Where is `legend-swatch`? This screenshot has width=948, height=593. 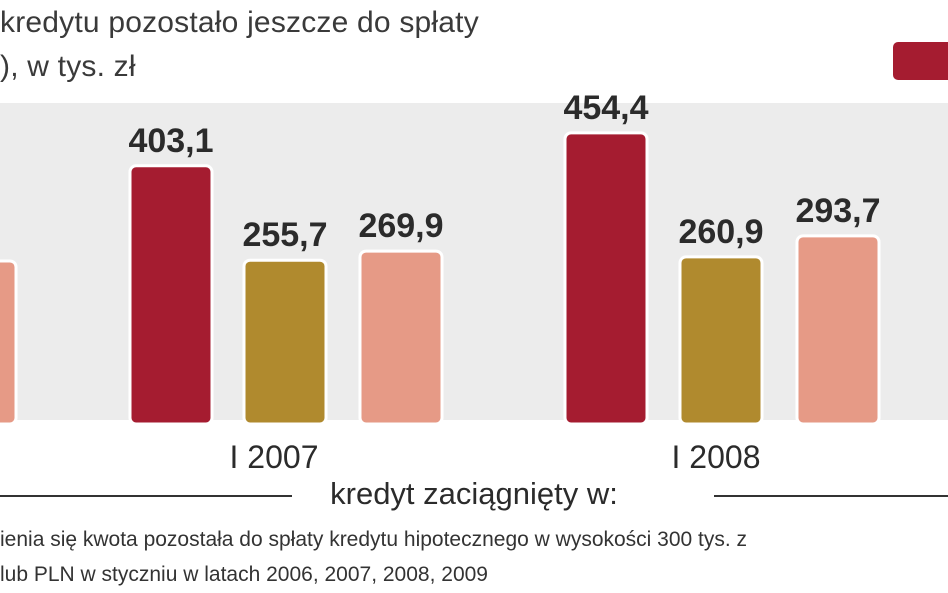 legend-swatch is located at coordinates (920, 61).